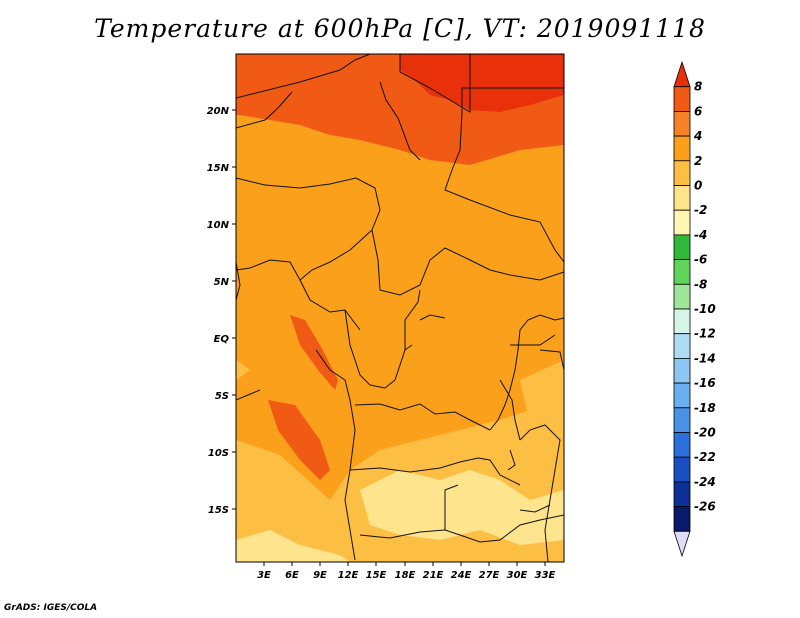 The image size is (800, 618). I want to click on legend-level-label: 4, so click(697, 136).